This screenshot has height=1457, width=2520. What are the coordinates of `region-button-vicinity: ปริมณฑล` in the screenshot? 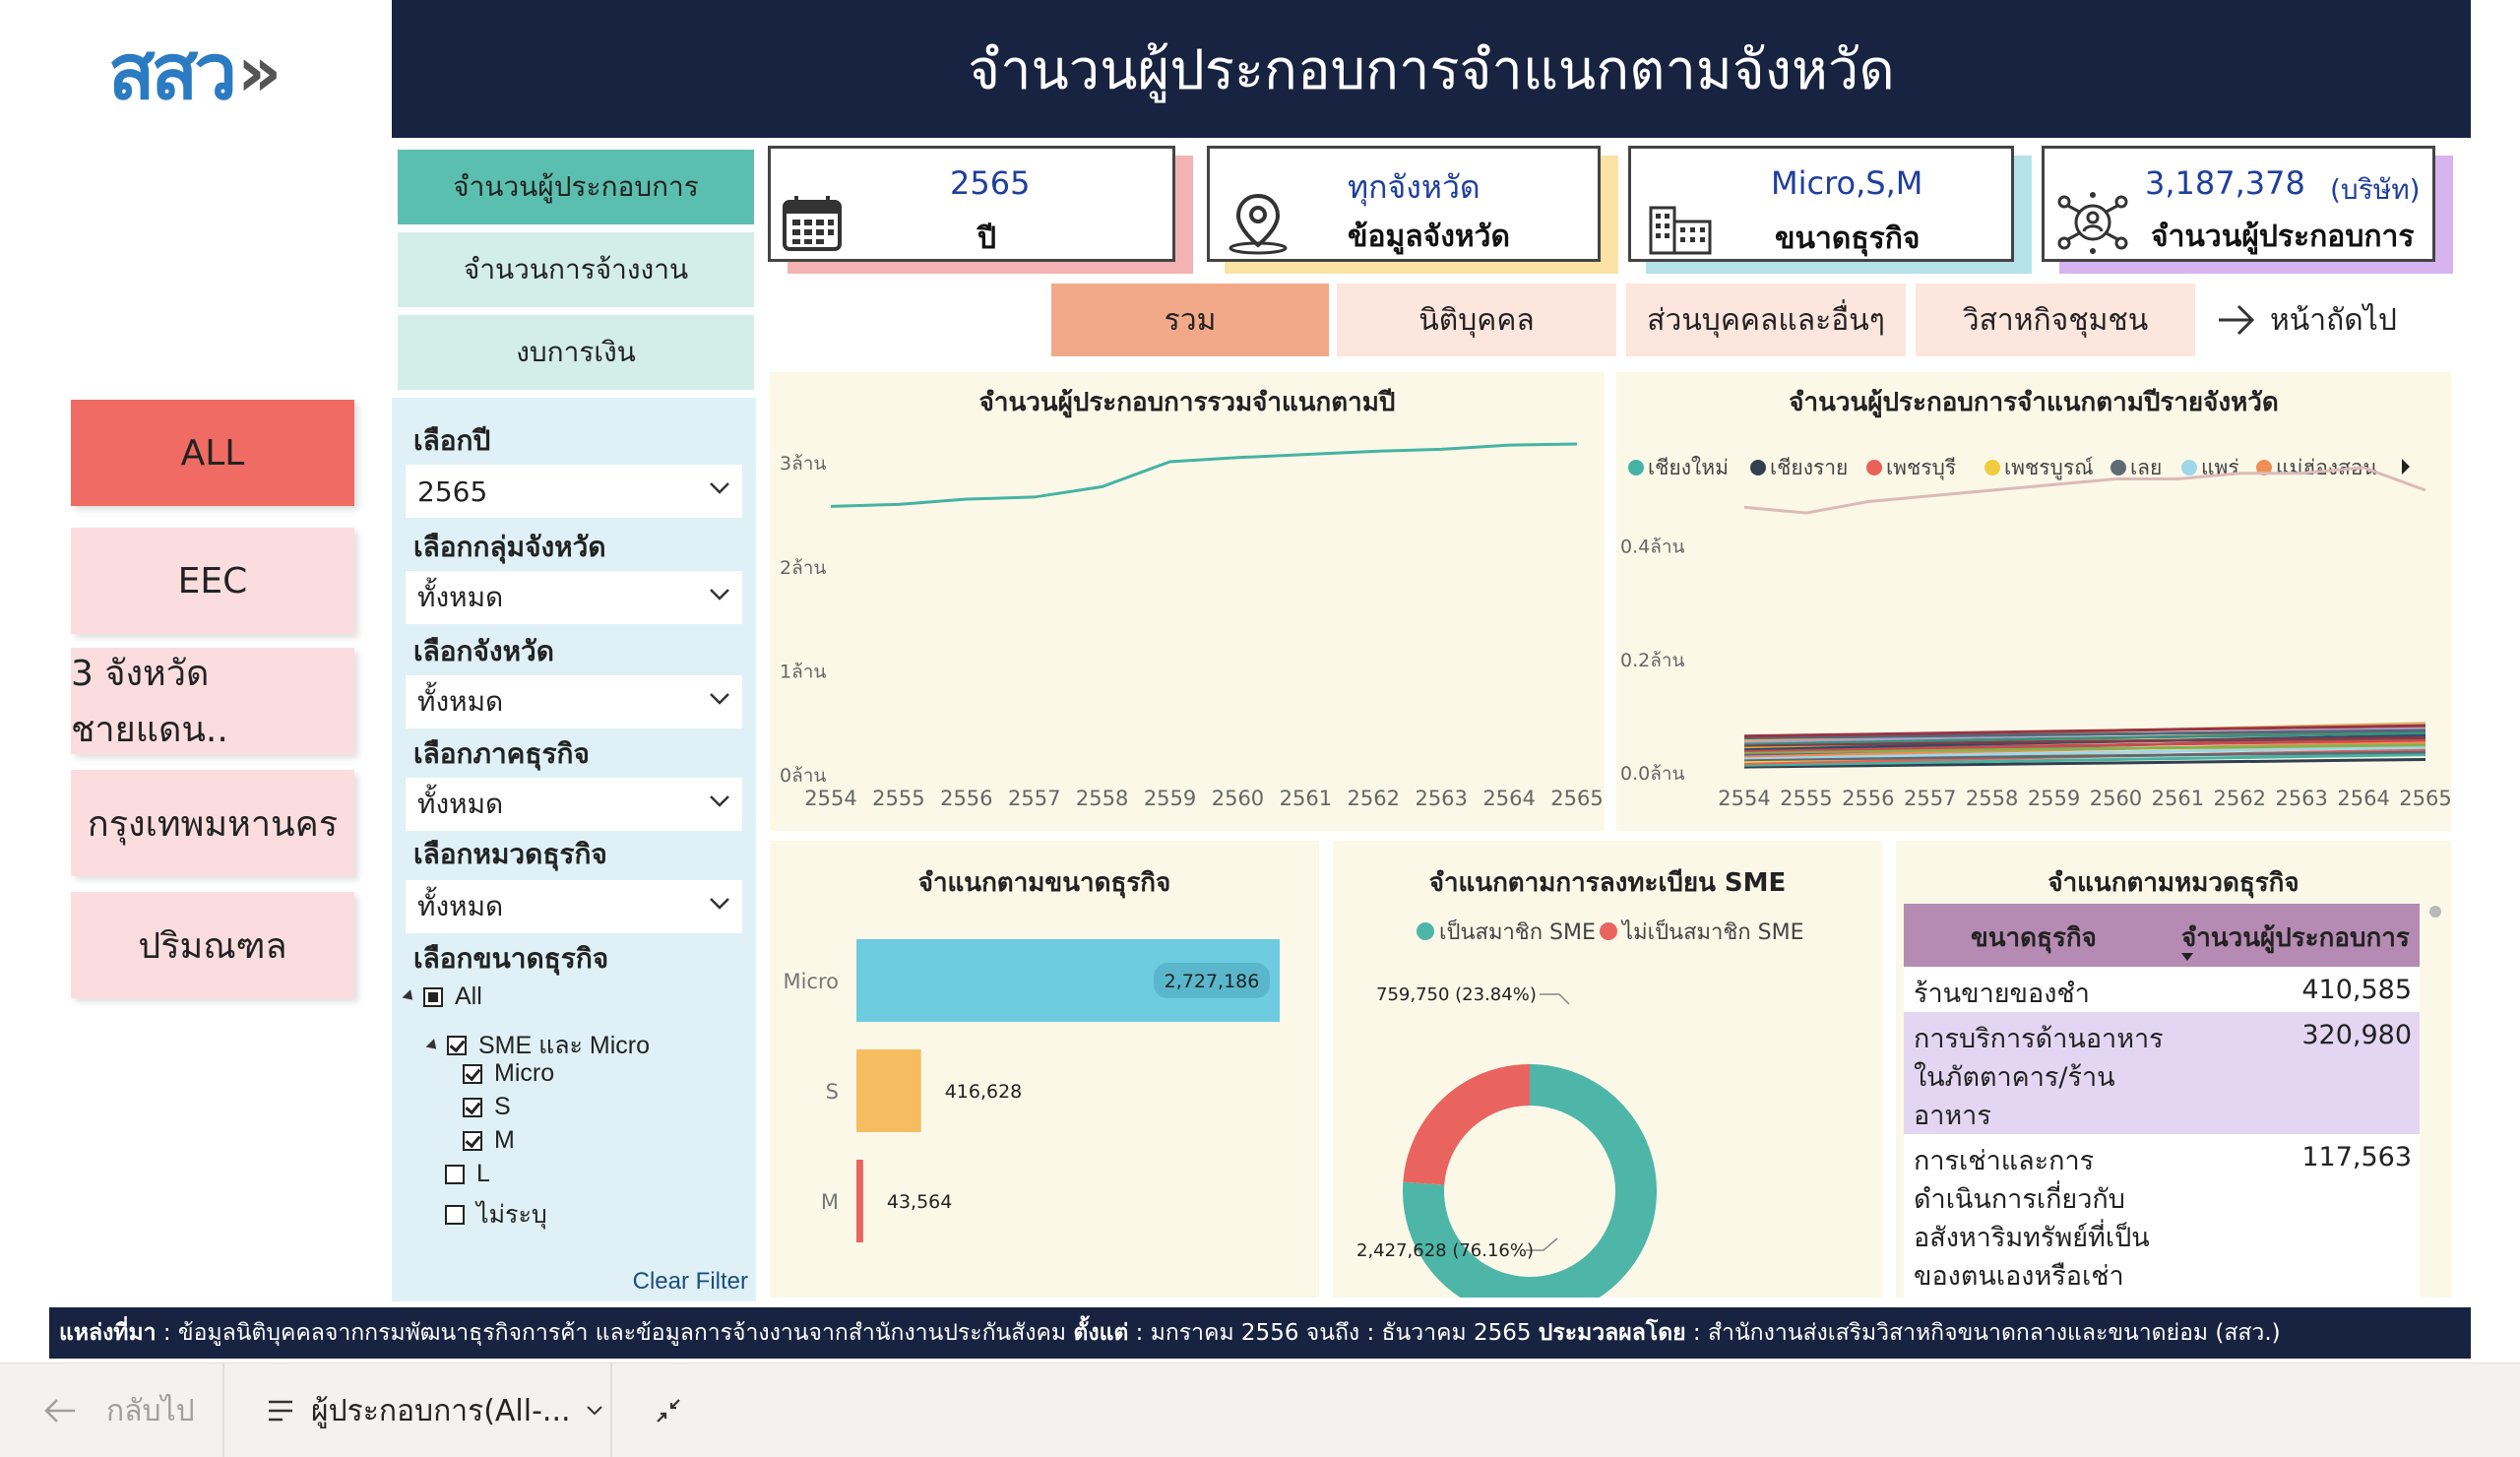 It's located at (212, 945).